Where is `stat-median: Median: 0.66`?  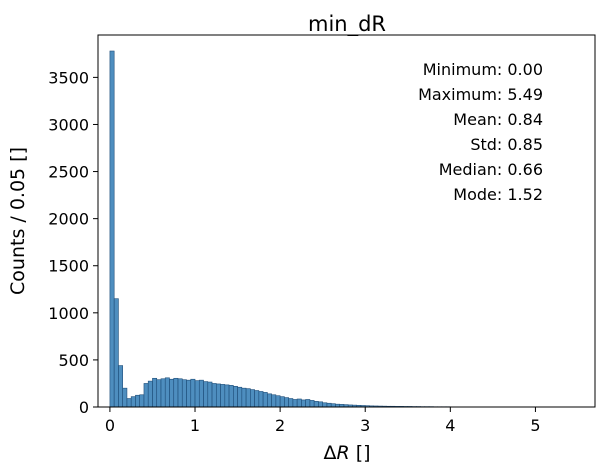 stat-median: Median: 0.66 is located at coordinates (491, 169).